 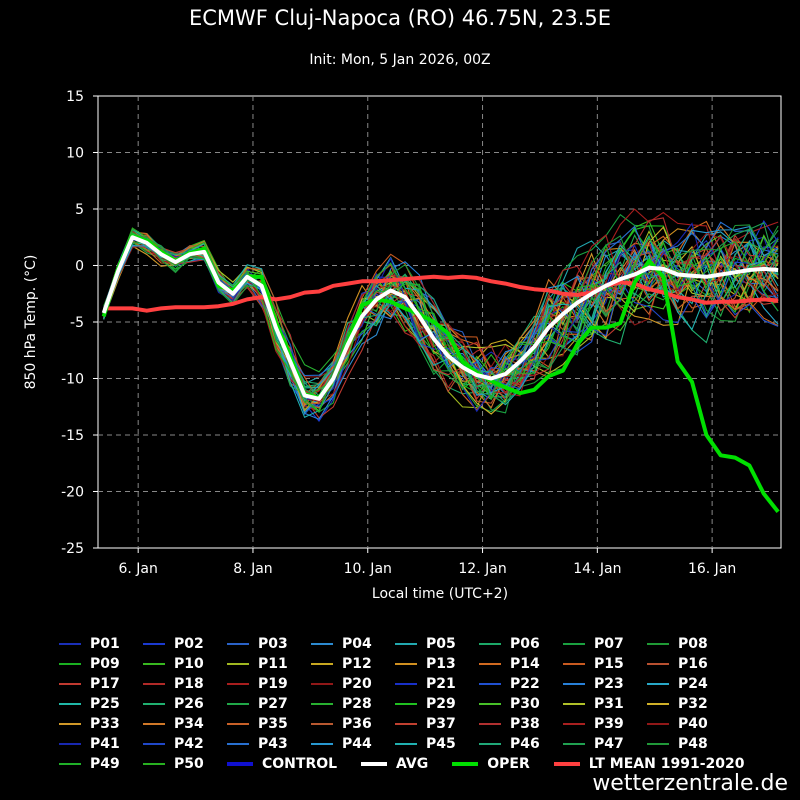 What do you see at coordinates (357, 644) in the screenshot?
I see `legend-label: P04` at bounding box center [357, 644].